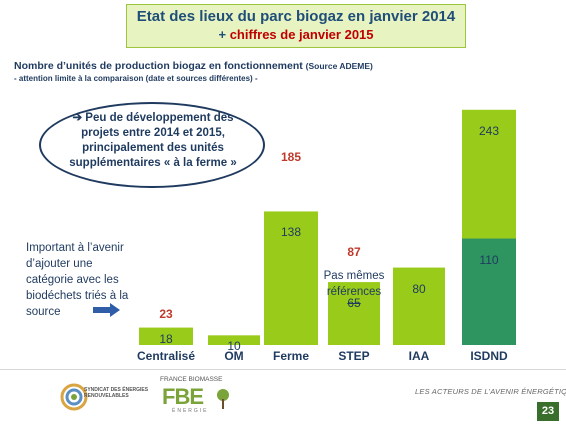  Describe the element at coordinates (291, 278) in the screenshot. I see `bar-ferme` at that location.